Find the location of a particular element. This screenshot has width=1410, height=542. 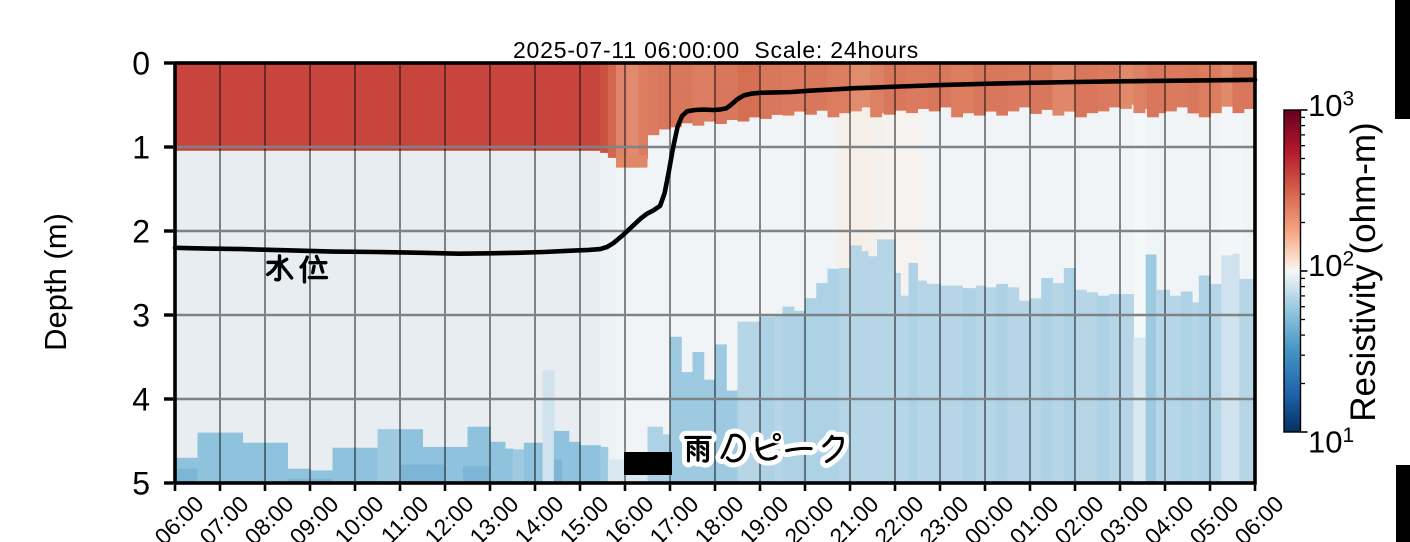

svg-text: Resistivity (ohm-m) is located at coordinates (1363, 271).